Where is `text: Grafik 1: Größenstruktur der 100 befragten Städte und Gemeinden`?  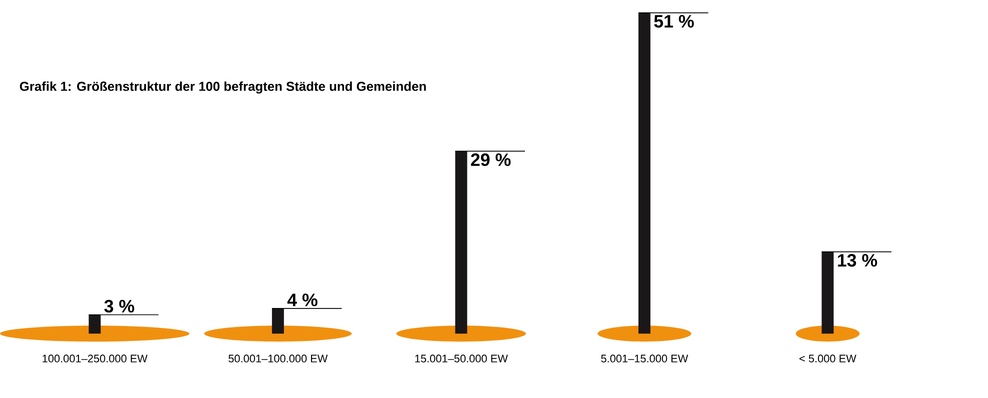 text: Grafik 1: Größenstruktur der 100 befragten Städte und Gemeinden is located at coordinates (223, 88).